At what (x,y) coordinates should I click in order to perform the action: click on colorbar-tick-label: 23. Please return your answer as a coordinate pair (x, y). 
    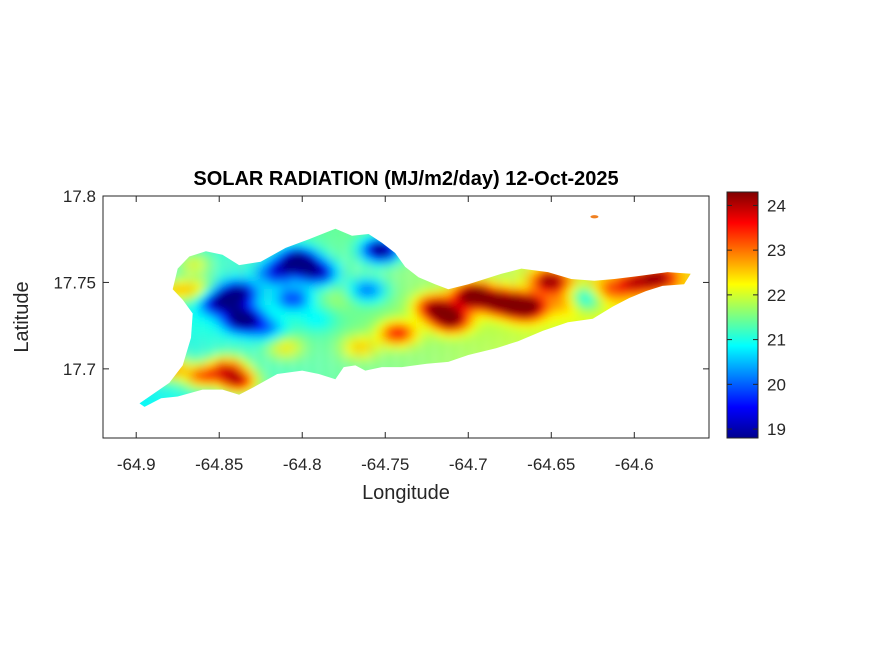
    Looking at the image, I should click on (776, 250).